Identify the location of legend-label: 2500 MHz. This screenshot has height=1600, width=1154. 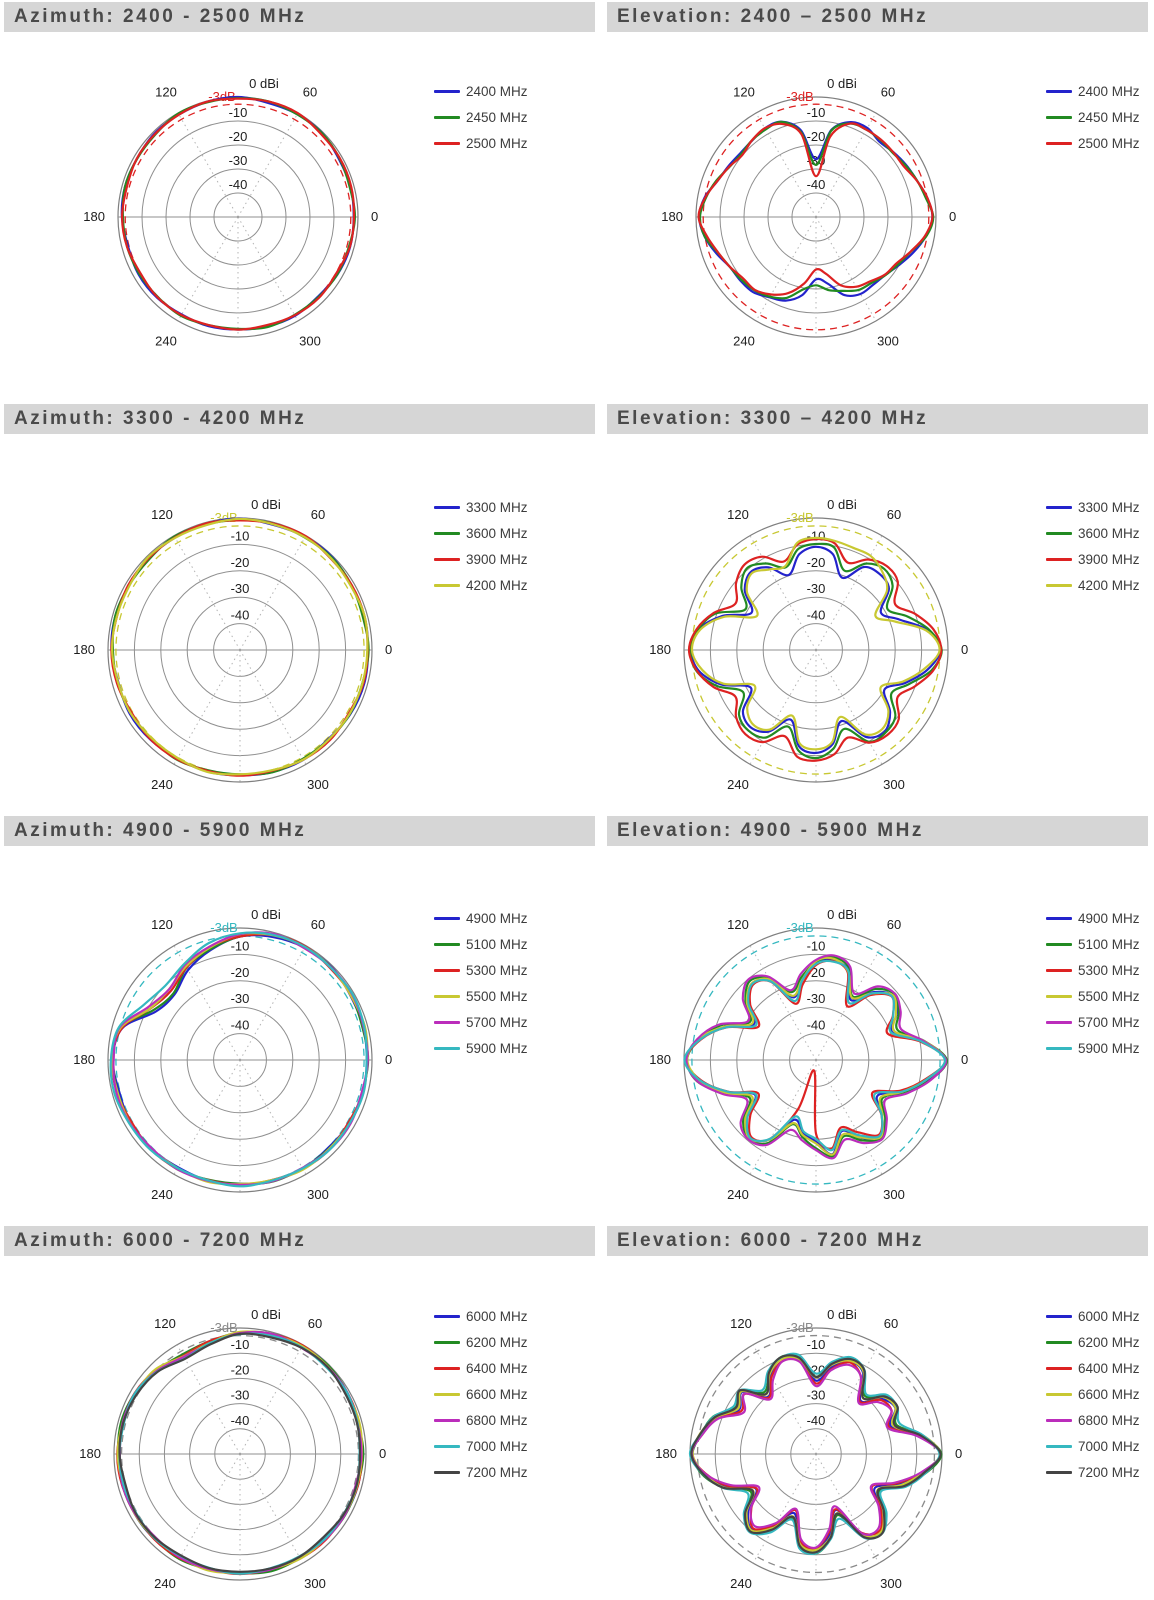
(497, 143).